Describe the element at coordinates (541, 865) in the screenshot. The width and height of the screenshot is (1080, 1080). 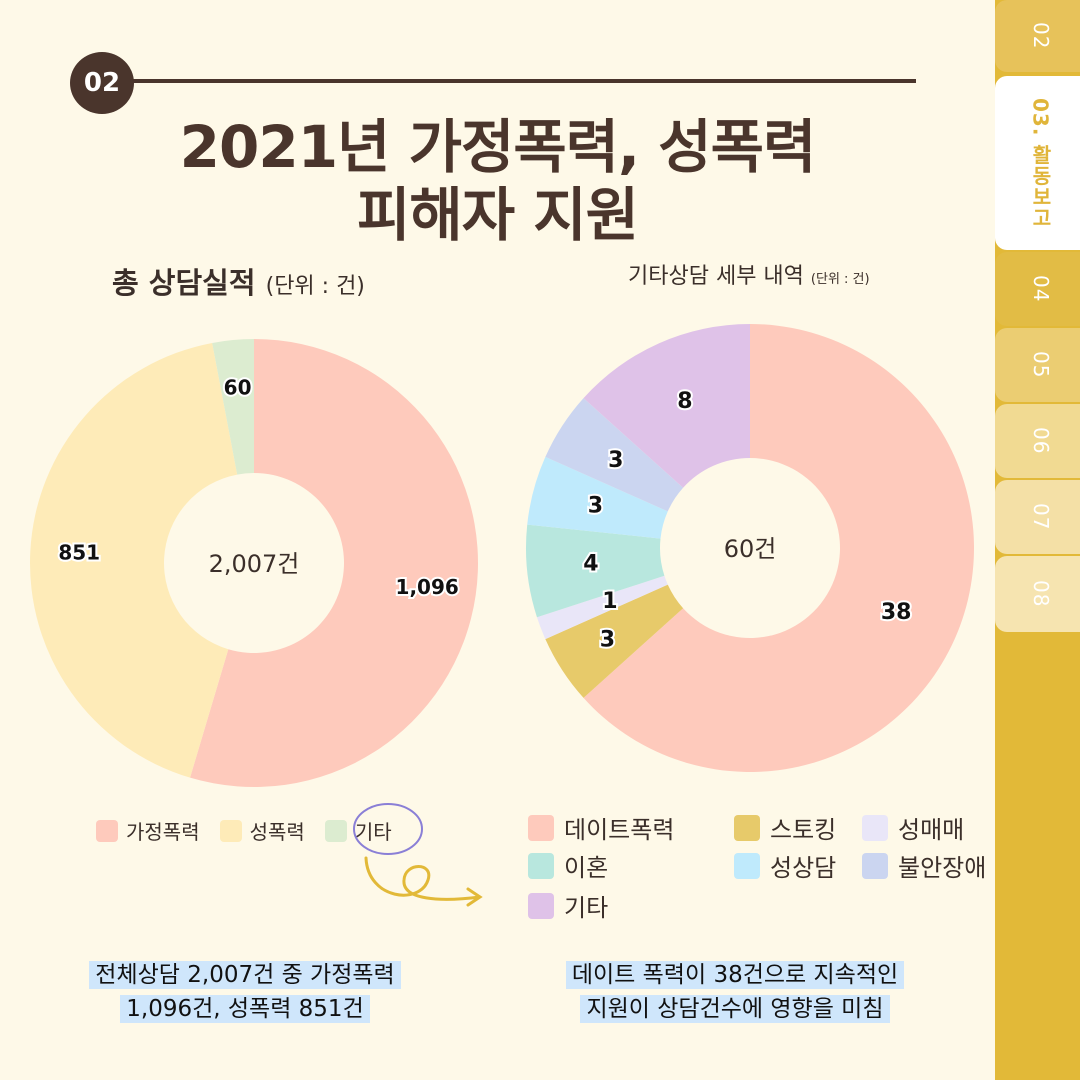
I see `legend-swatch-divorce` at that location.